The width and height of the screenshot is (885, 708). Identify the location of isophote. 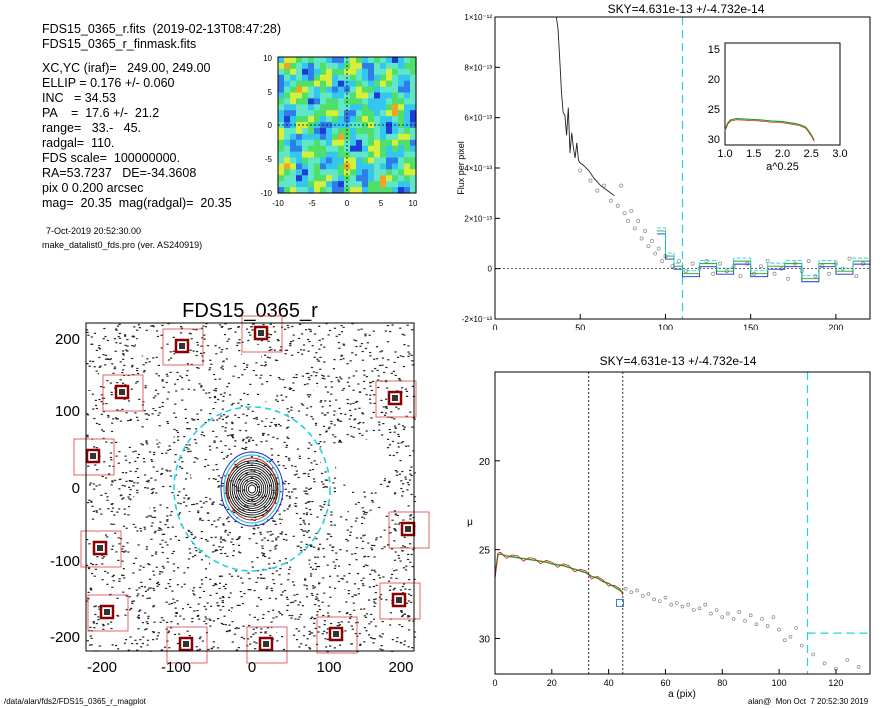
(252, 489).